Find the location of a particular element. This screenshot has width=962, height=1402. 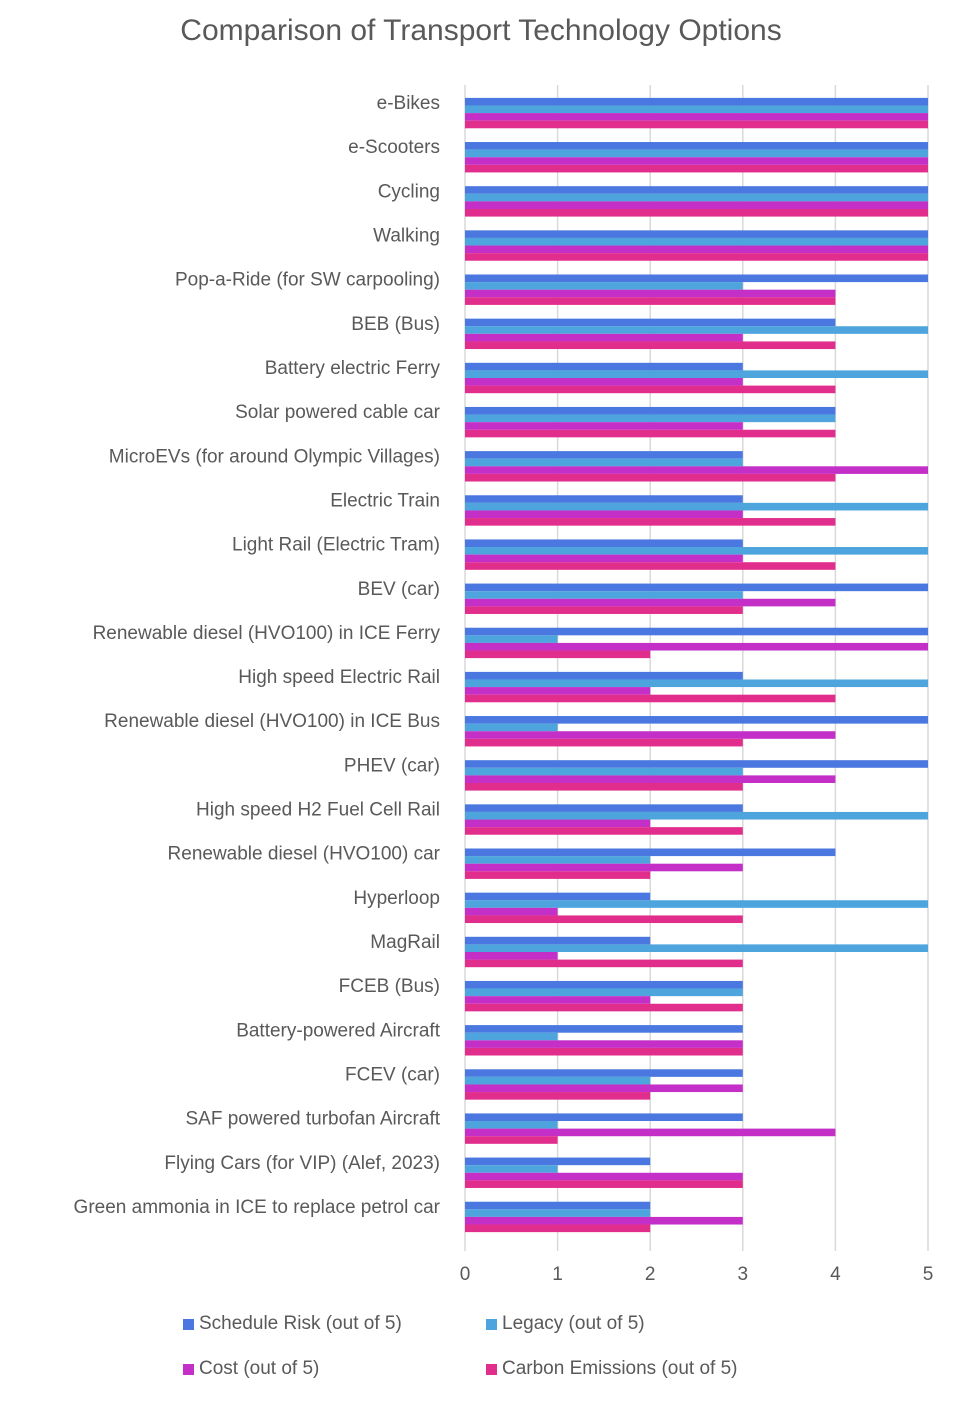

x-tick-label: 4 is located at coordinates (835, 1274).